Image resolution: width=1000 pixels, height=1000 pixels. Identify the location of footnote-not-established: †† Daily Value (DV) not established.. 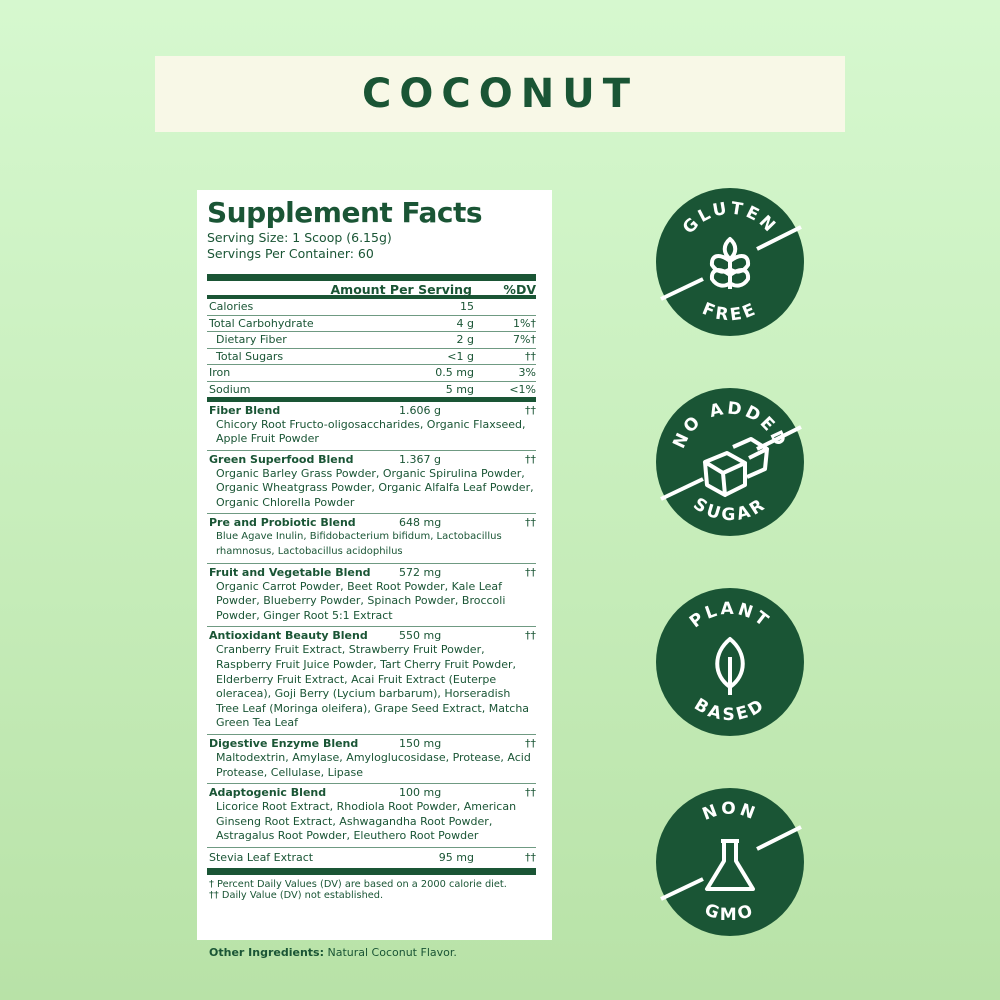
(296, 896).